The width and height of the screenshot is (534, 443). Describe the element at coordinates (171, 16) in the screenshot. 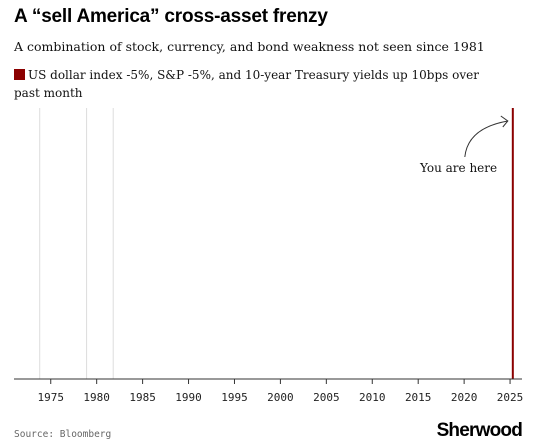

I see `chart-title: A “sell America” cross-asset frenzy` at that location.